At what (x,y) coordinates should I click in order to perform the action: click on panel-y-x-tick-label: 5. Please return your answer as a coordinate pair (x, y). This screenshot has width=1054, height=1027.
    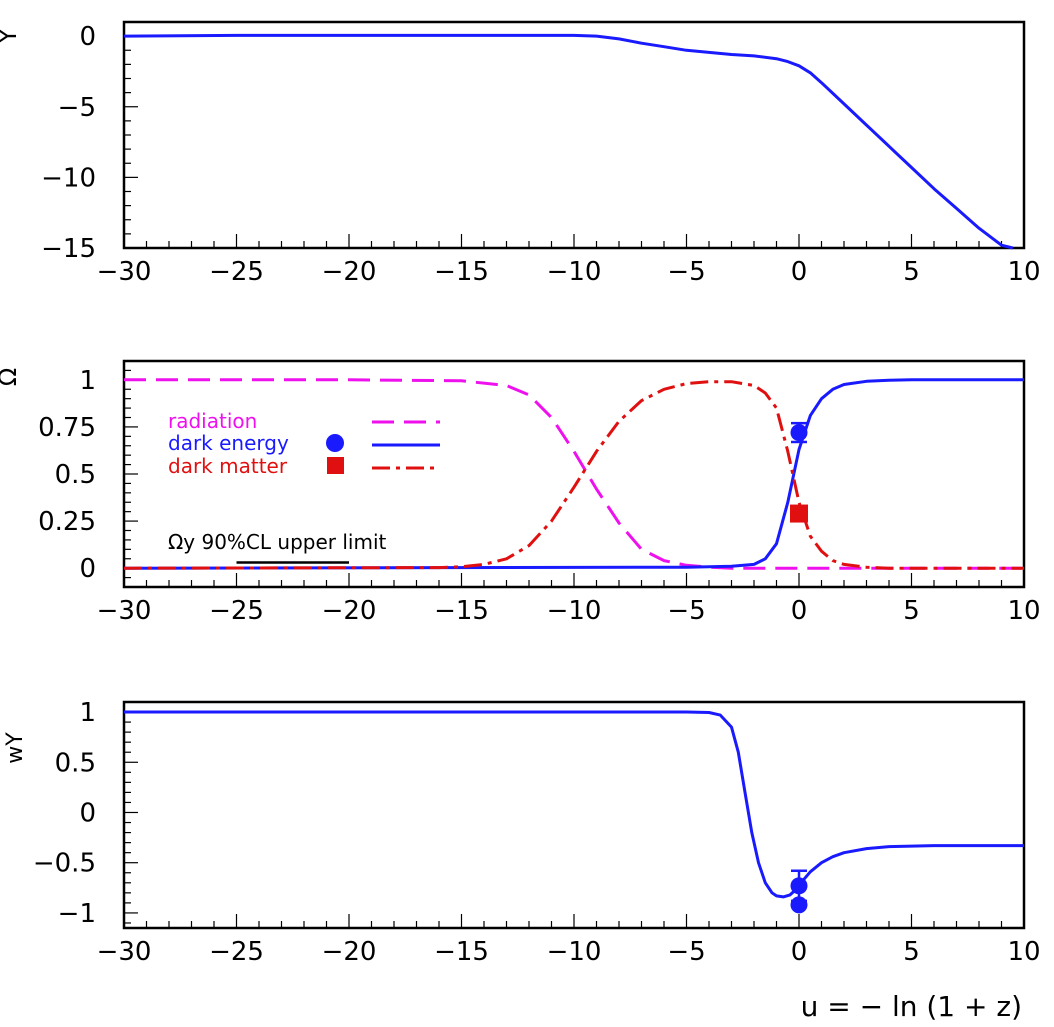
    Looking at the image, I should click on (911, 272).